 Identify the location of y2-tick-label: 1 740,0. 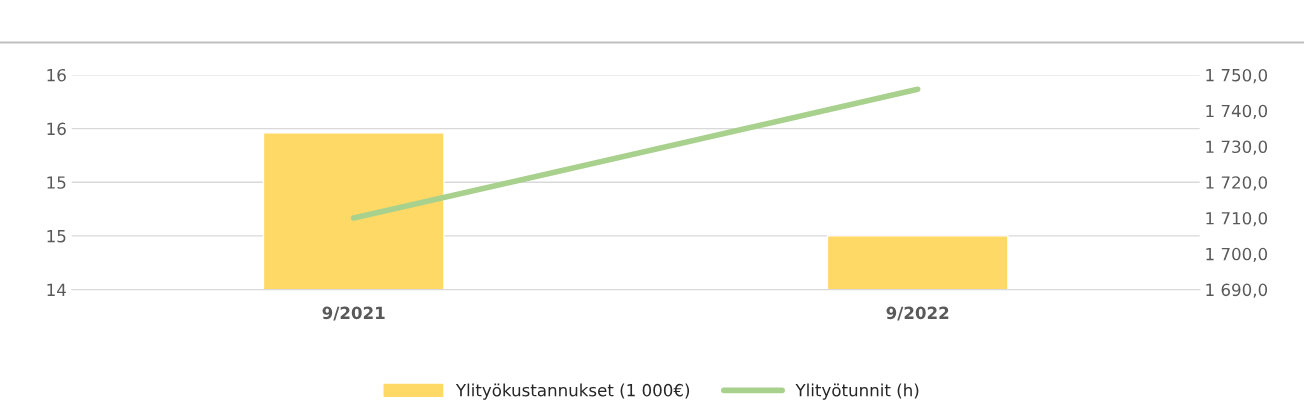
(1237, 111).